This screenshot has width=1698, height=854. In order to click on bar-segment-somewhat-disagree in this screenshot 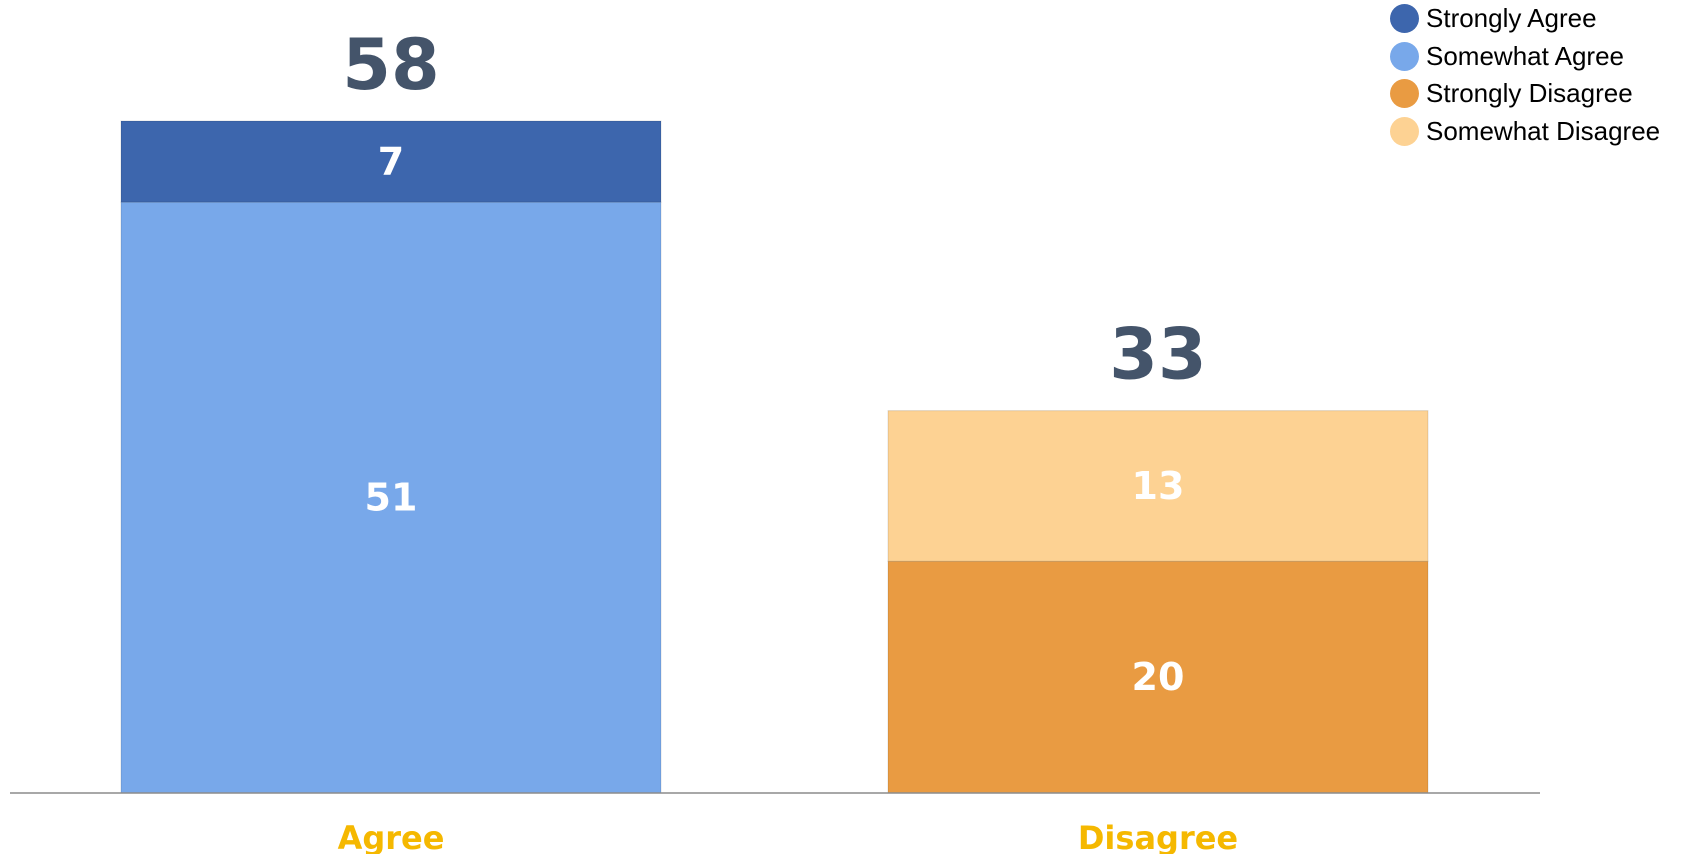, I will do `click(1158, 486)`.